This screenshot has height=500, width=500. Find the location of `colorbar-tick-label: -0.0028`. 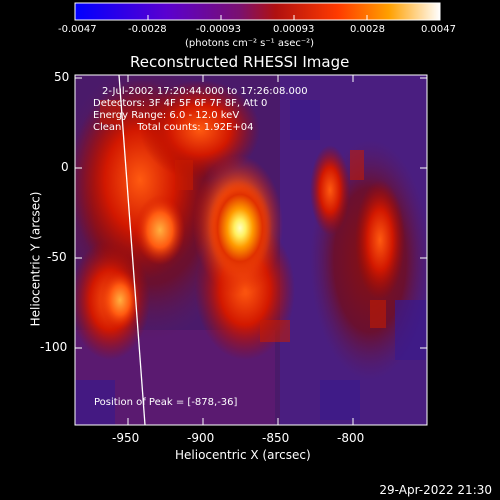

colorbar-tick-label: -0.0028 is located at coordinates (147, 29).